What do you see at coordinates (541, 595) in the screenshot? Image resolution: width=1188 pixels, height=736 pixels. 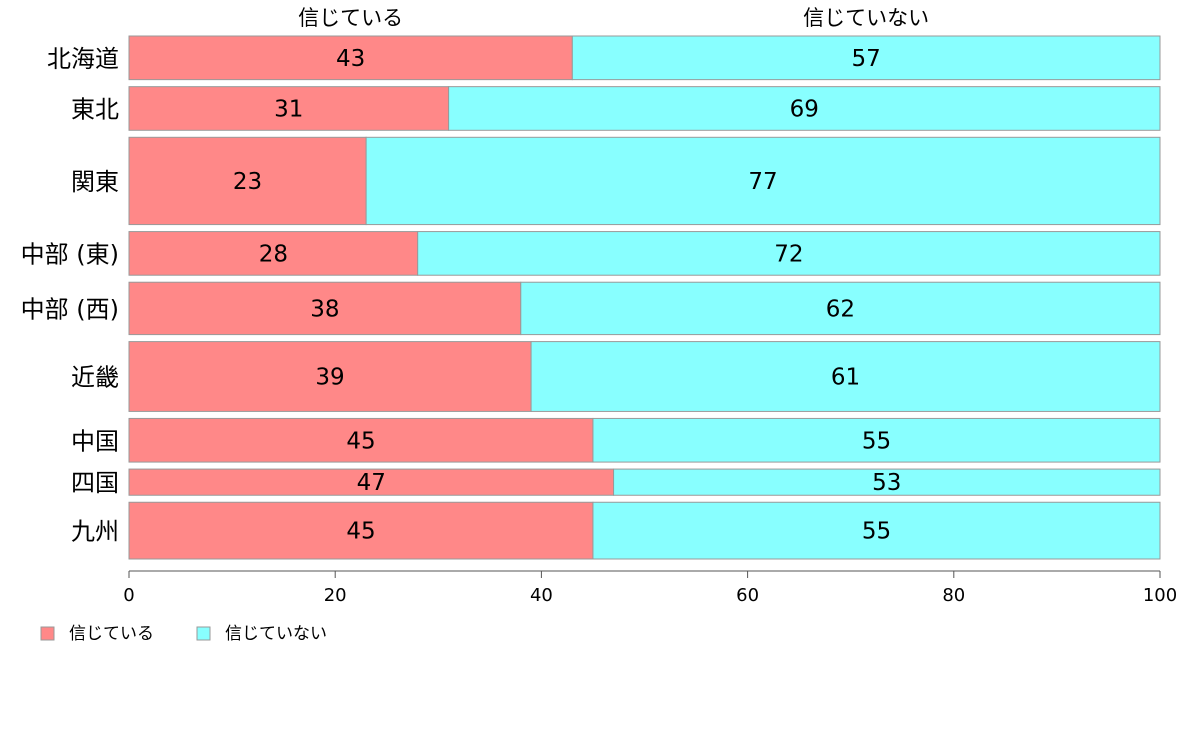 I see `x-tick-label: 40` at bounding box center [541, 595].